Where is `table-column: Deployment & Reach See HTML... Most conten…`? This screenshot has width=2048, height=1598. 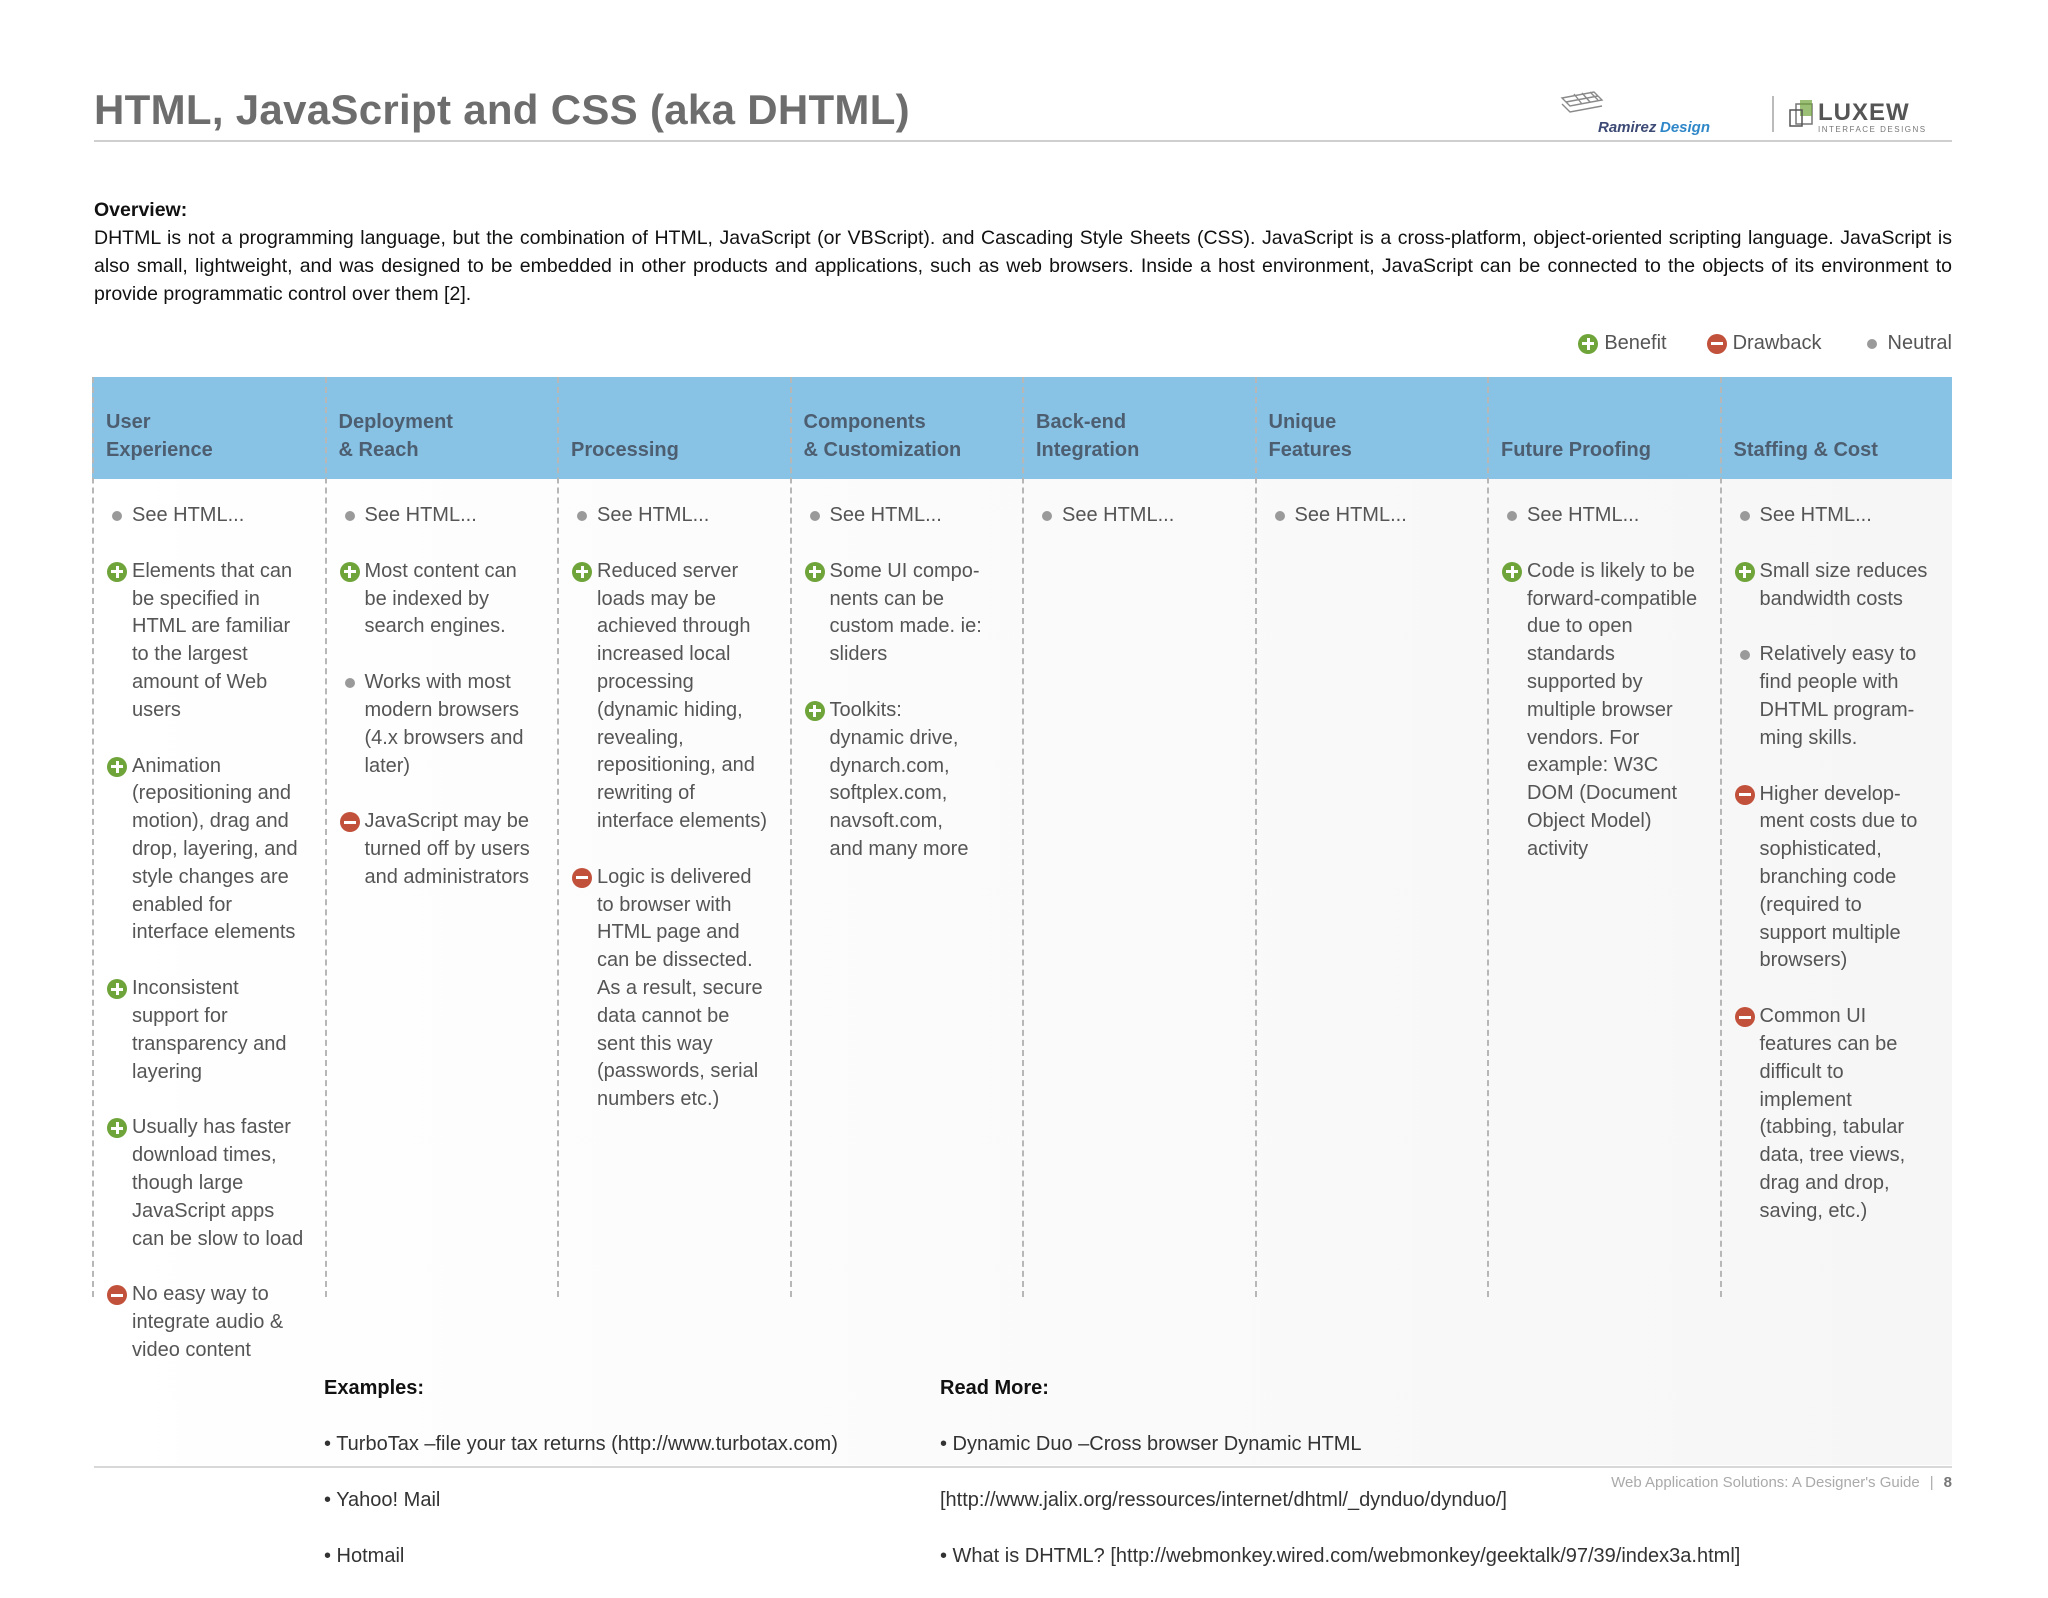 table-column: Deployment & Reach See HTML... Most conten… is located at coordinates (441, 648).